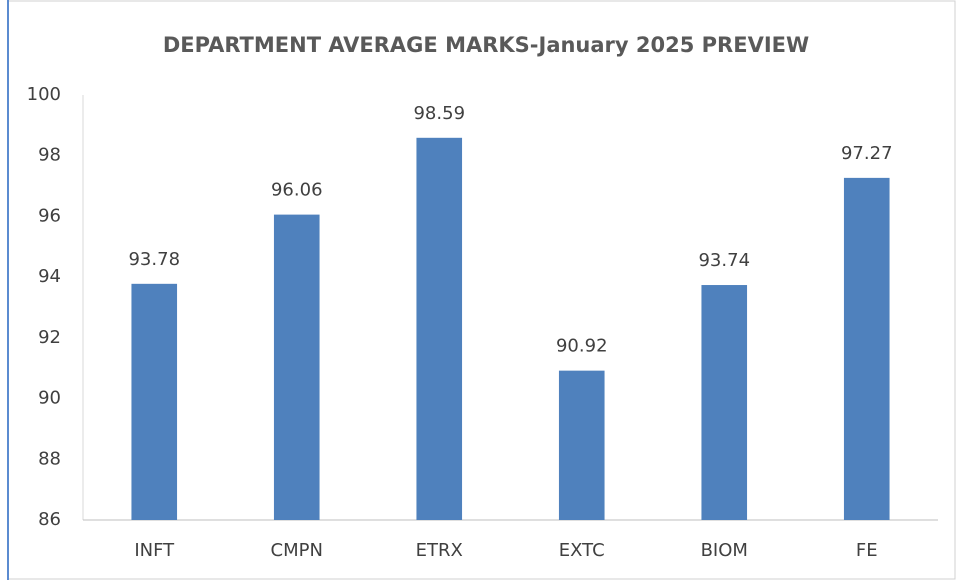 This screenshot has width=956, height=580. What do you see at coordinates (724, 260) in the screenshot?
I see `data-label: 93.74` at bounding box center [724, 260].